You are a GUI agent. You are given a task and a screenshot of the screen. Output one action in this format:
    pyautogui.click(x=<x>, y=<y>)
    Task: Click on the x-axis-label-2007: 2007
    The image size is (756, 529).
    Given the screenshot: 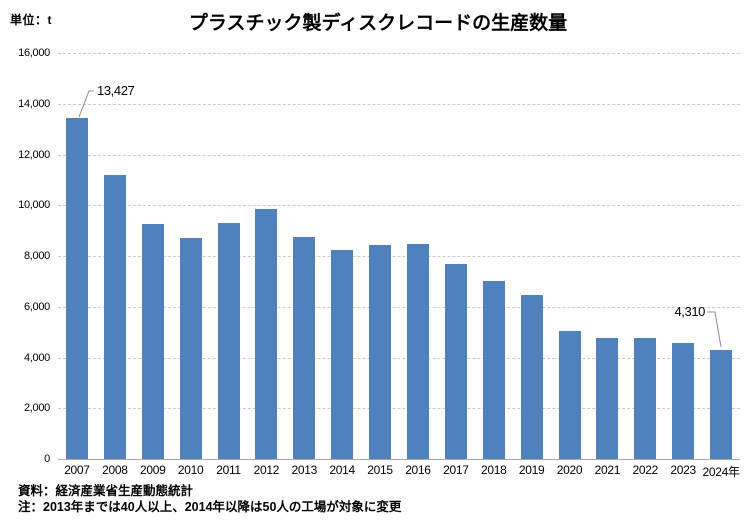 What is the action you would take?
    pyautogui.click(x=77, y=470)
    